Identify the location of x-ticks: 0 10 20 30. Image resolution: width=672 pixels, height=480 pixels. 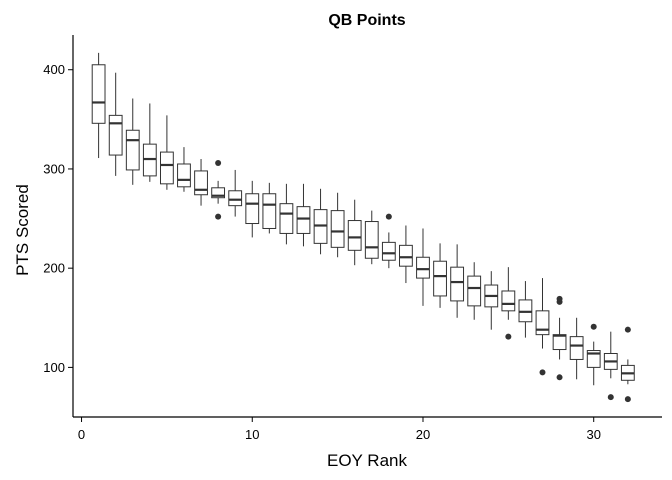
(339, 429).